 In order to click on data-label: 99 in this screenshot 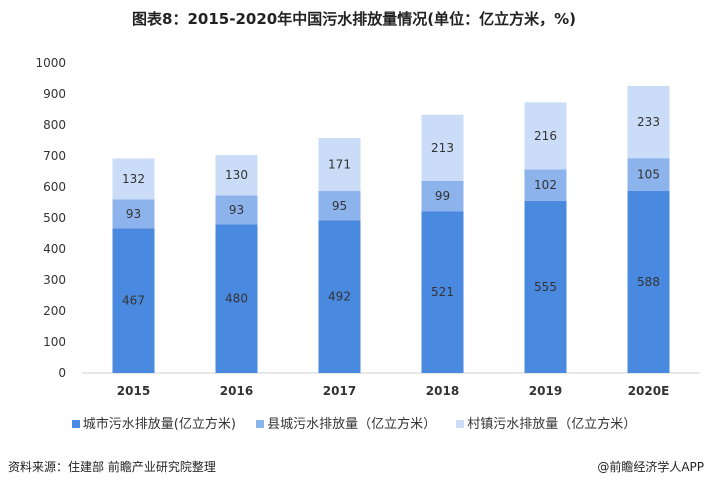, I will do `click(442, 196)`.